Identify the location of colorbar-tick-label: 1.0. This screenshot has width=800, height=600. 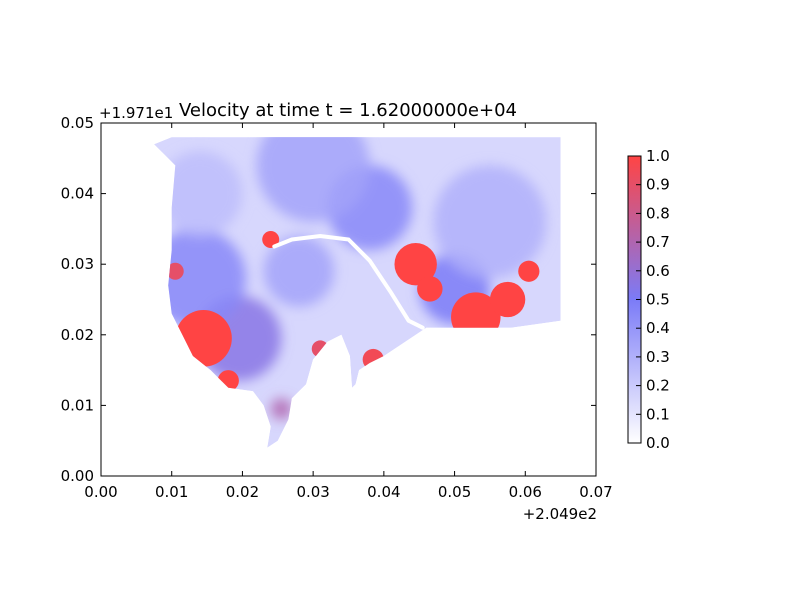
(658, 156).